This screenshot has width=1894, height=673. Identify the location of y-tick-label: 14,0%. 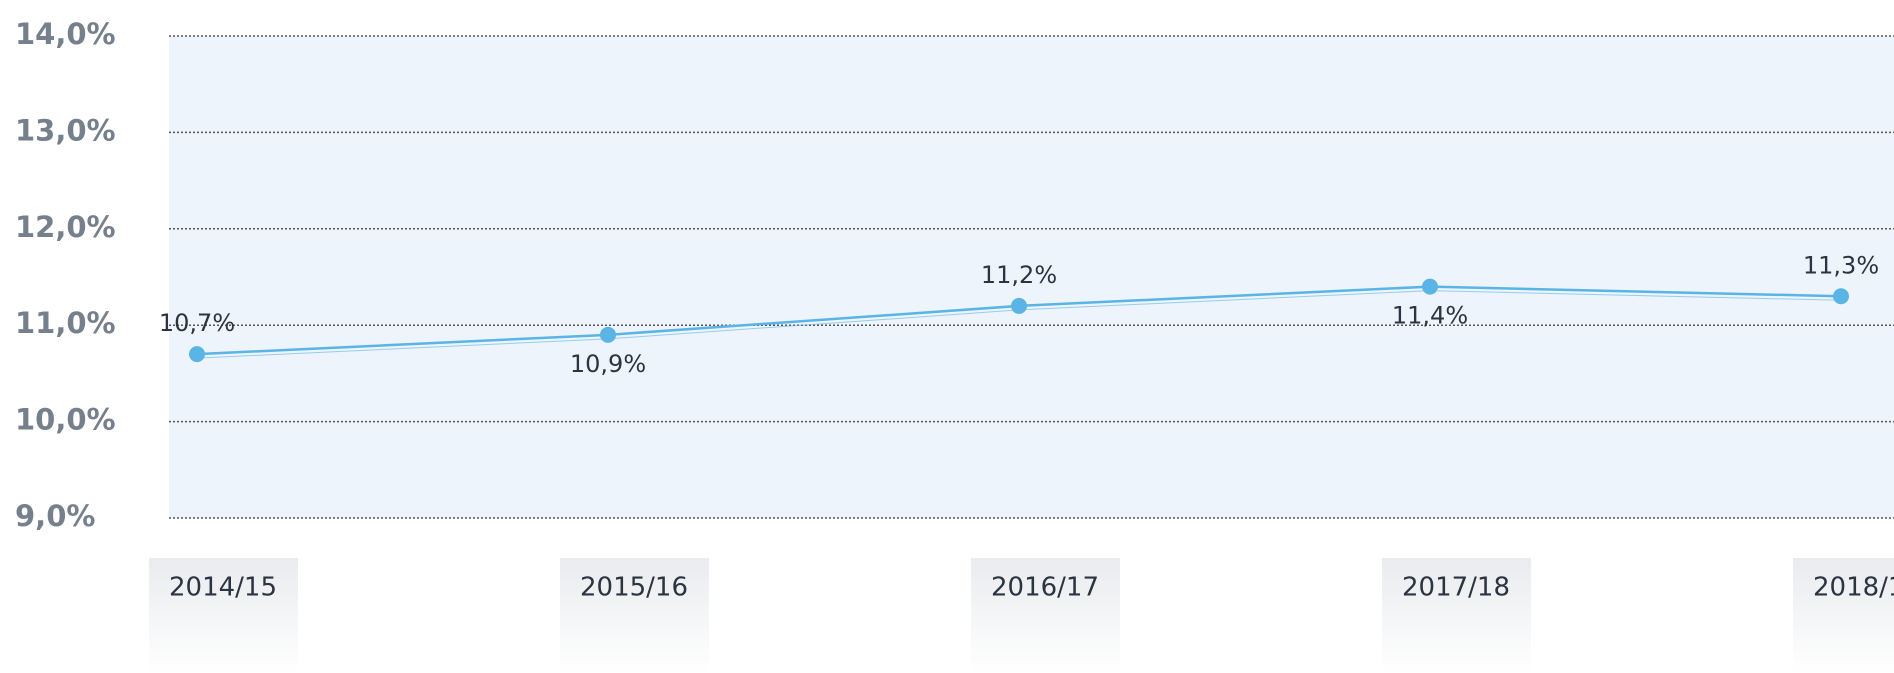
(65, 34).